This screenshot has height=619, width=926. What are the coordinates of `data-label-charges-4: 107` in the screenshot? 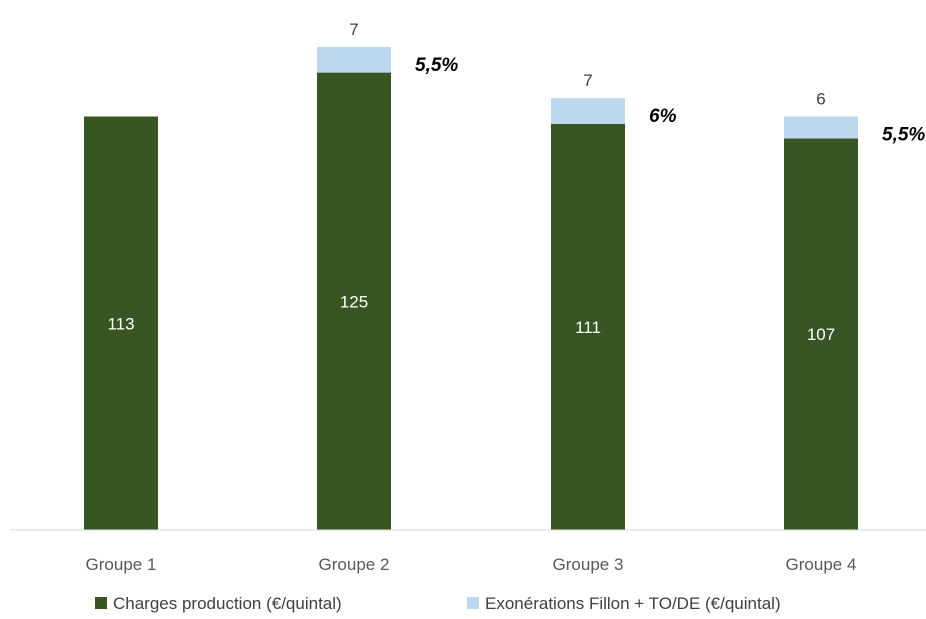 It's located at (821, 334).